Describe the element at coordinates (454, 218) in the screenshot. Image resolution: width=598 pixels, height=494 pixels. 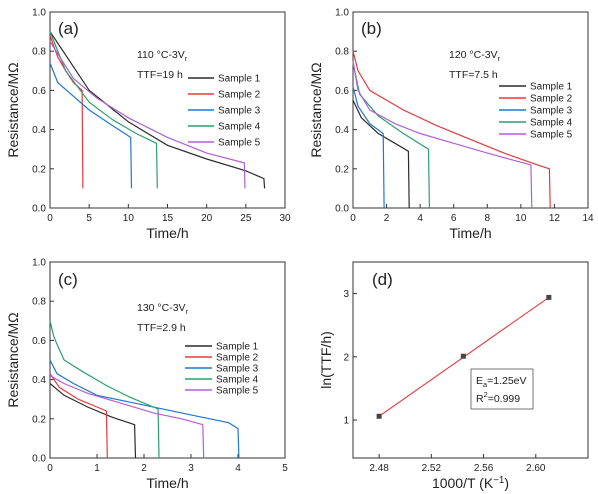
I see `x-tick-label: 6` at that location.